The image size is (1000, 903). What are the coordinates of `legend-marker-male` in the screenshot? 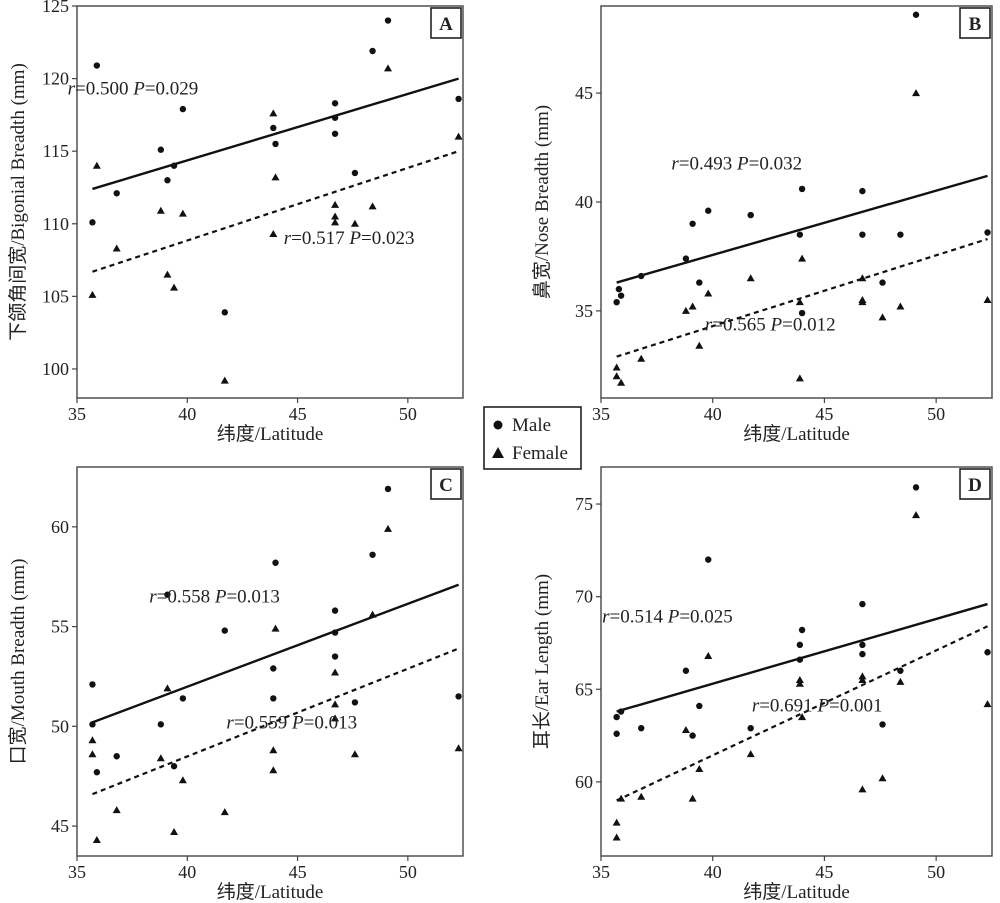 It's located at (498, 425).